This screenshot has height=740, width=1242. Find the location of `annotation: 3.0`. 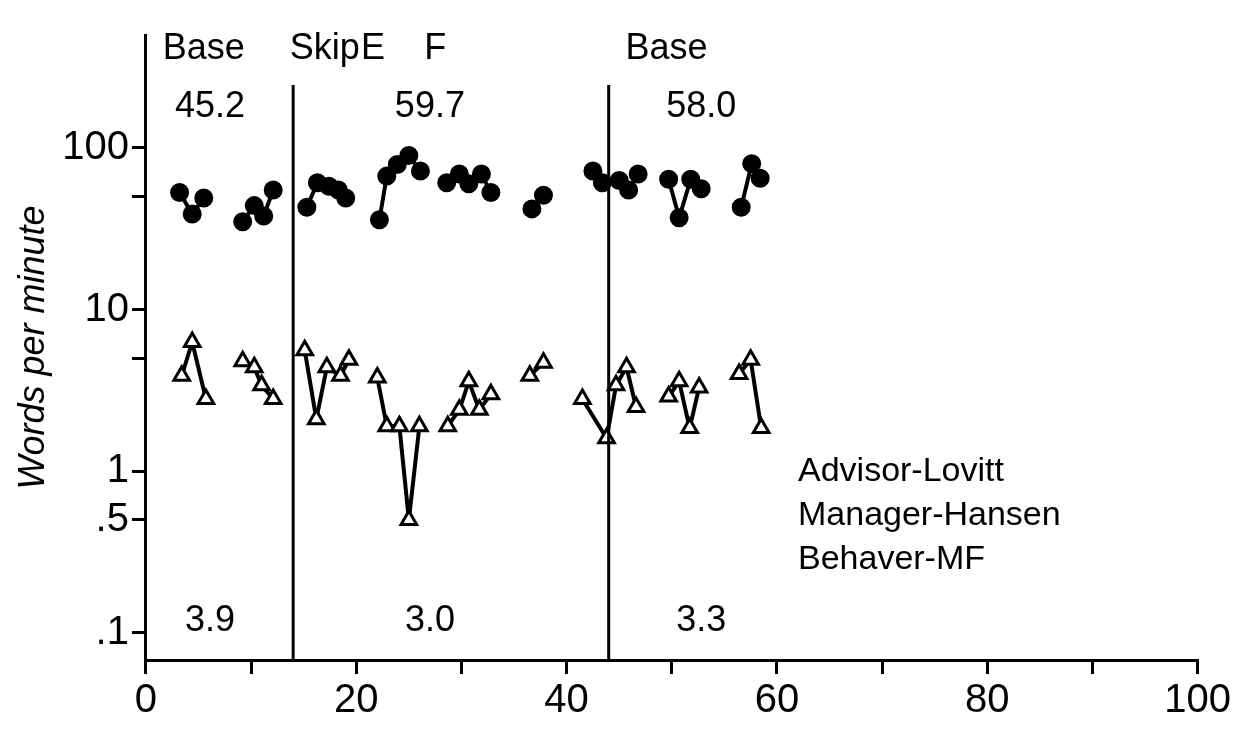

annotation: 3.0 is located at coordinates (429, 619).